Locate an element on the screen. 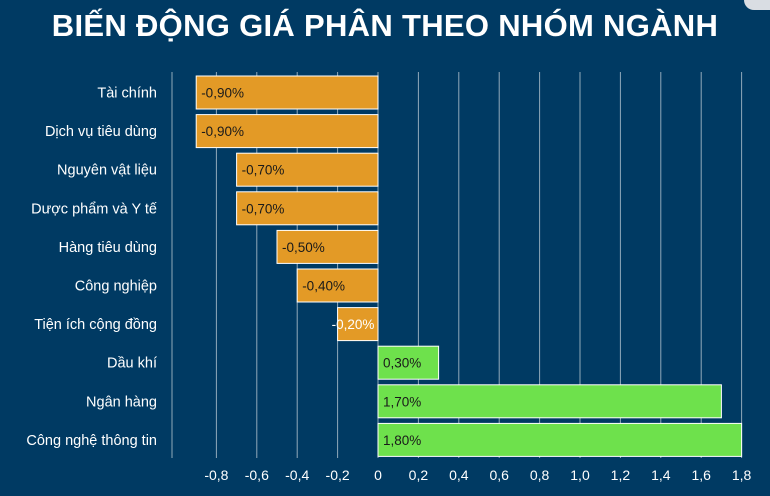  category-label: Tài chính is located at coordinates (127, 94).